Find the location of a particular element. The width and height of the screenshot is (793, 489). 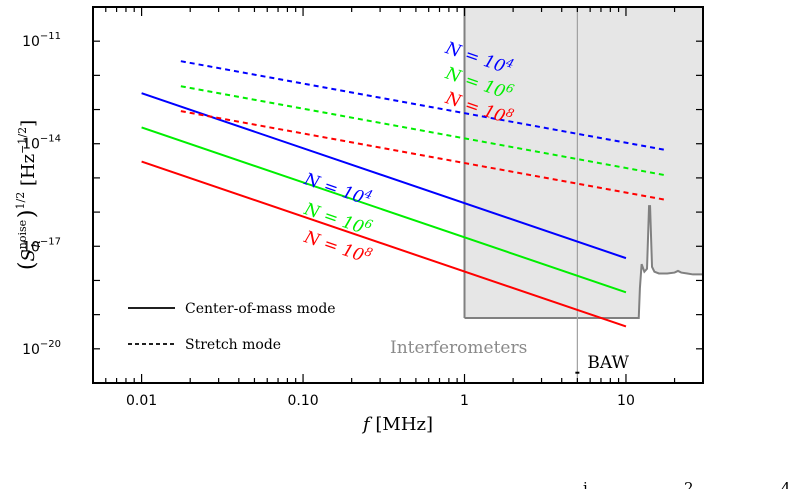

y-tick-label: 10−11 is located at coordinates (41, 40).